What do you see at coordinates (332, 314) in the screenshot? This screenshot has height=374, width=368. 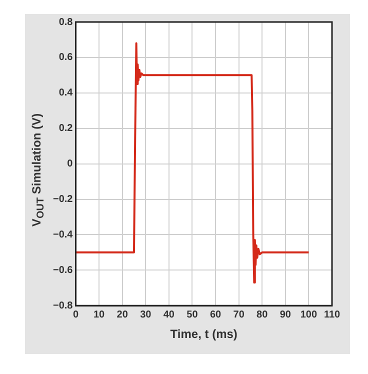 I see `x-tick-label: 110` at bounding box center [332, 314].